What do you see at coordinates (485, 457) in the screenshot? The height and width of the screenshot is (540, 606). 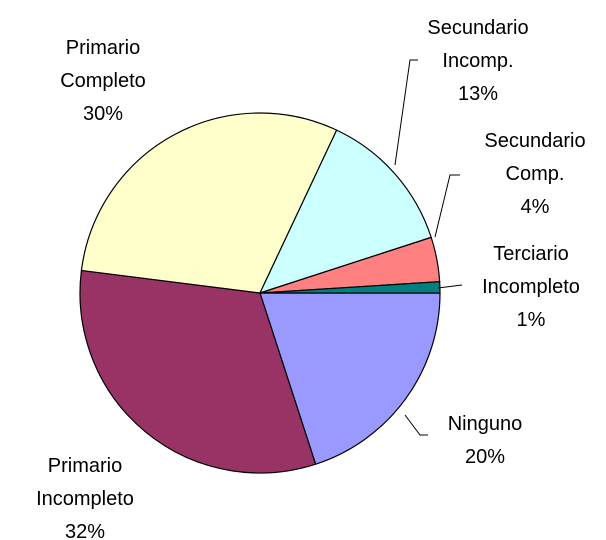 I see `slice-percent: 20%` at bounding box center [485, 457].